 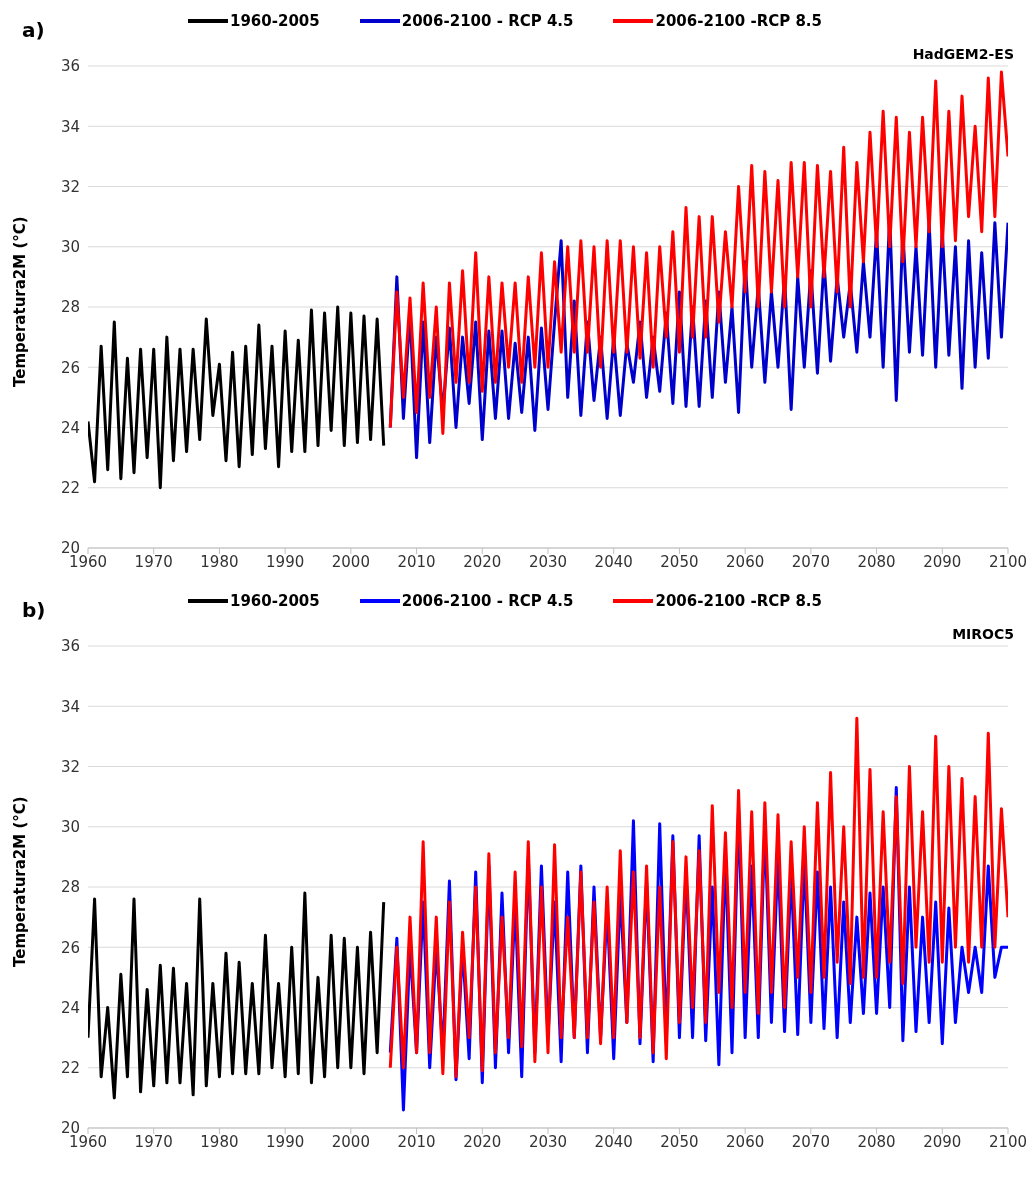 I want to click on chart-title: a), so click(x=33, y=30).